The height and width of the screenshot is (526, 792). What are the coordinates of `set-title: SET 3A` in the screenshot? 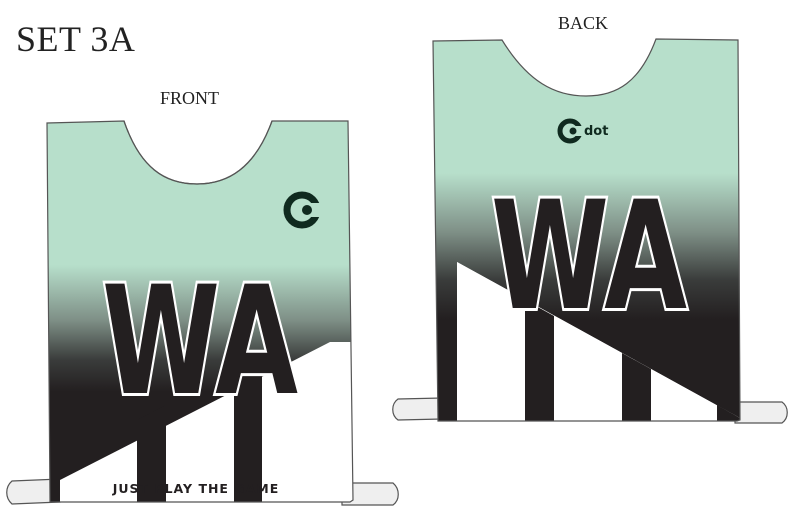 It's located at (76, 39).